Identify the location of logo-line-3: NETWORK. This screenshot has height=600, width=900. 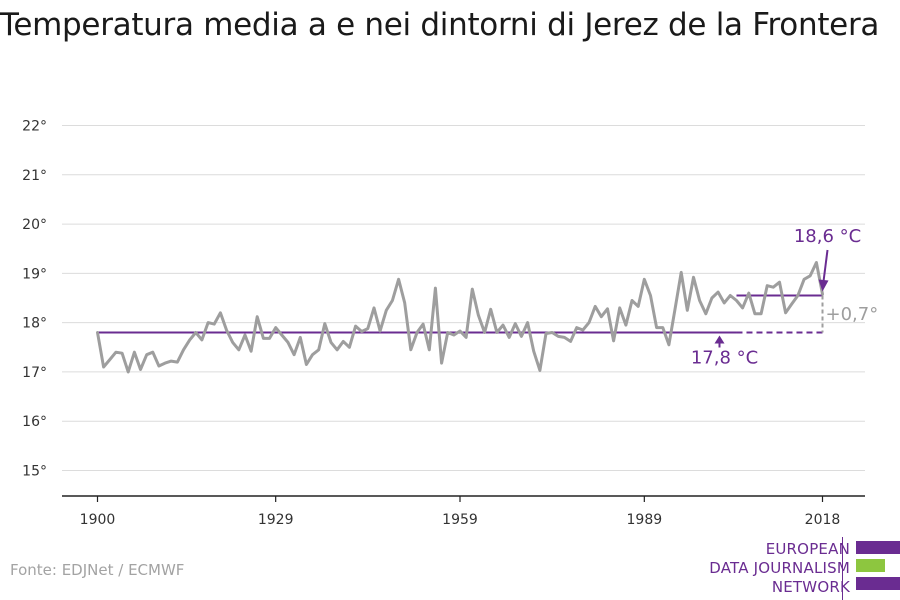
(810, 587).